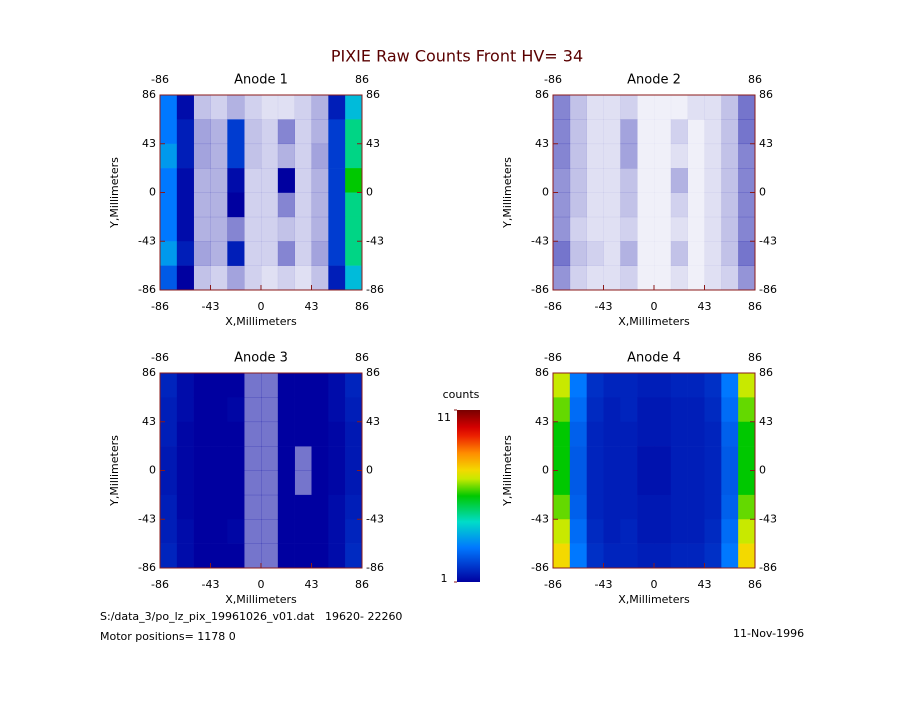 The width and height of the screenshot is (913, 705). Describe the element at coordinates (654, 599) in the screenshot. I see `x-axis-title: X,Millimeters` at that location.